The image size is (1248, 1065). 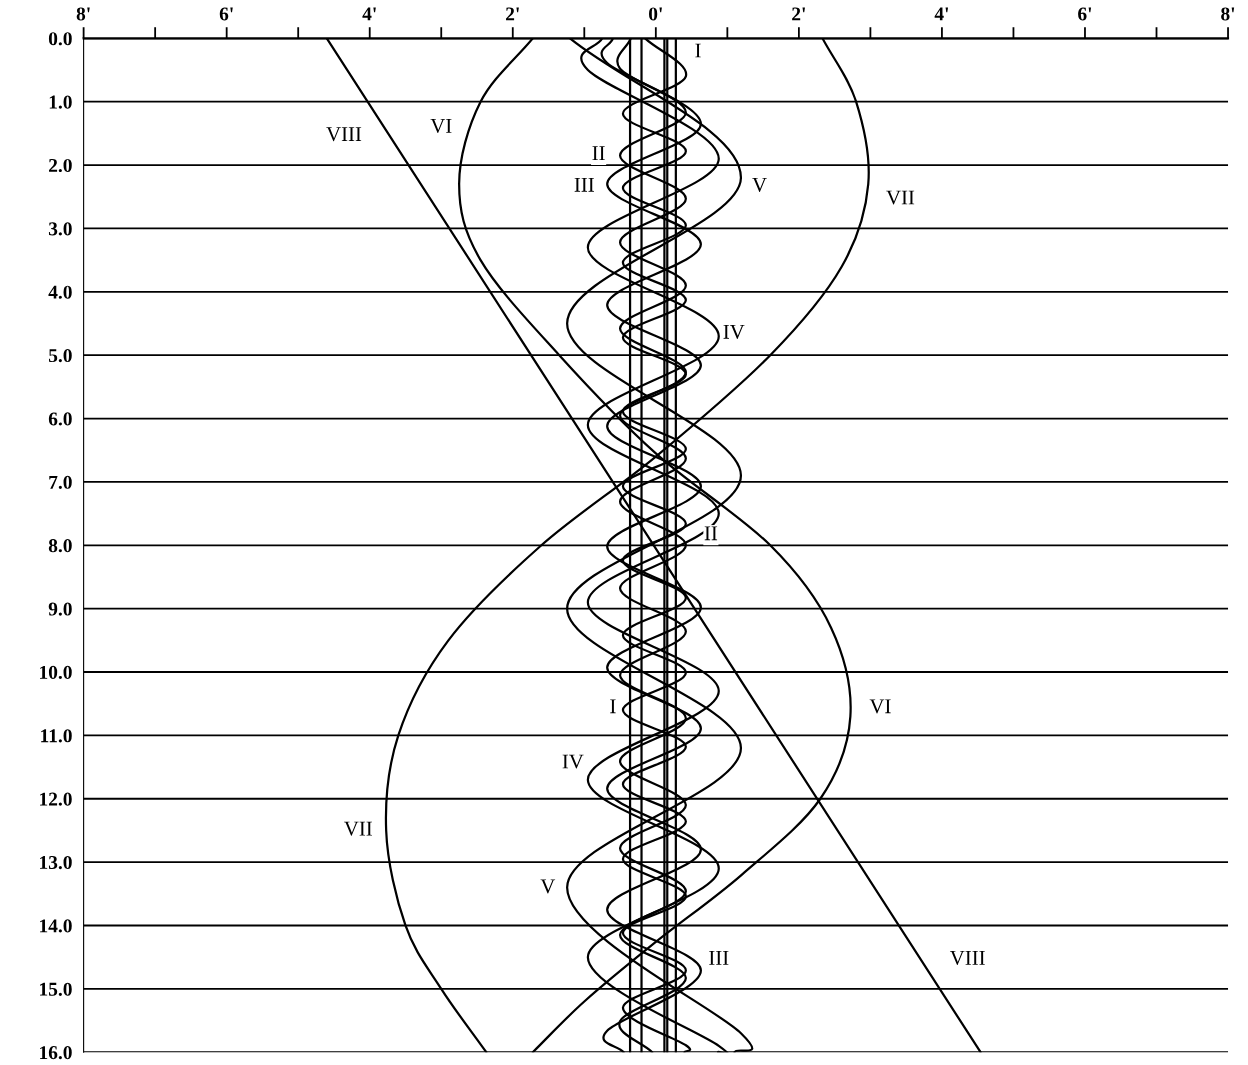 What do you see at coordinates (56, 736) in the screenshot?
I see `y-tick-label: 11.0` at bounding box center [56, 736].